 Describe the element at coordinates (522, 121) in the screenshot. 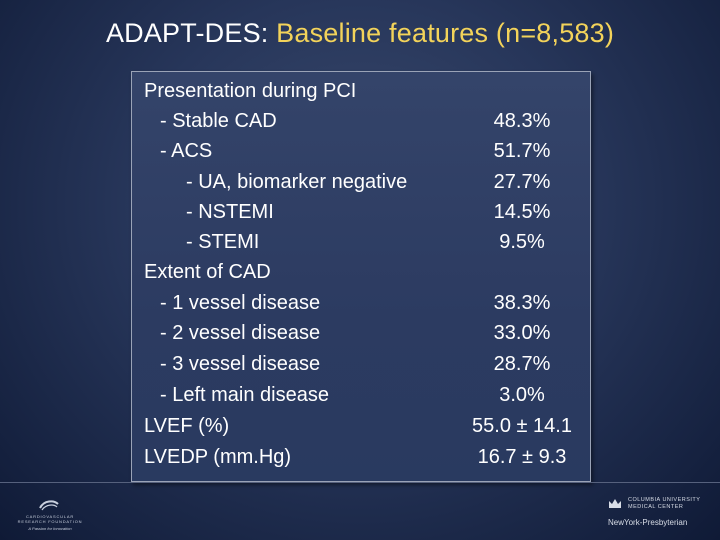

I see `row-value: 48.3%` at that location.